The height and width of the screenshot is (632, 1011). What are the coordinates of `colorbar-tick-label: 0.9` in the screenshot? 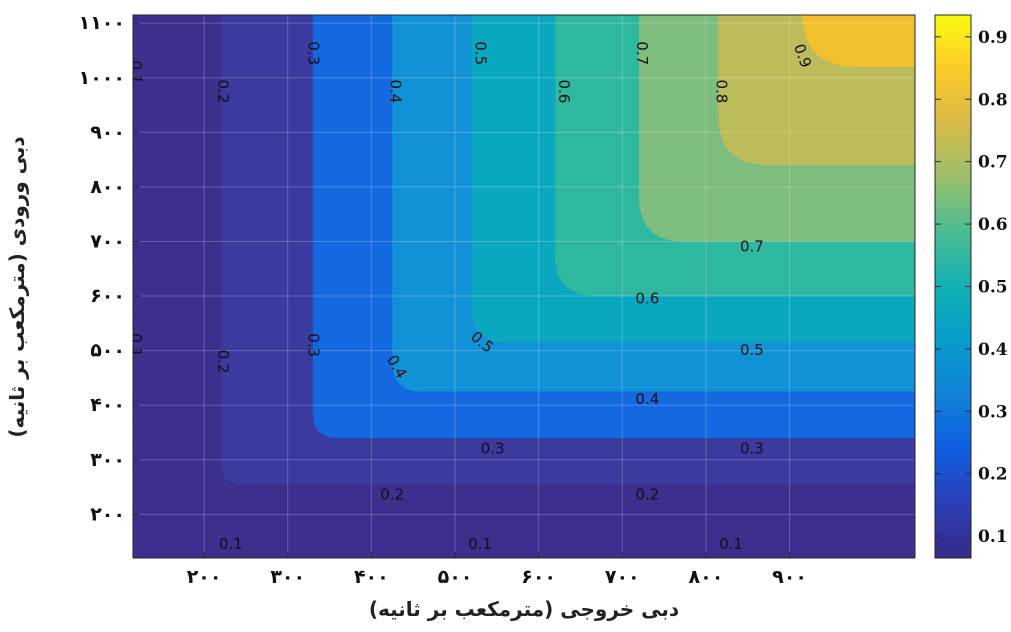 It's located at (993, 38).